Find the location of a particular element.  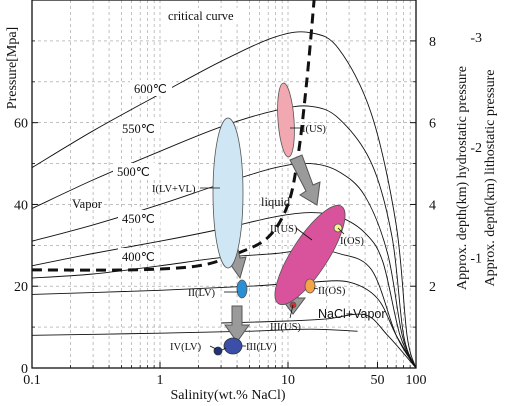

hydro-tick-label: 6 is located at coordinates (432, 124).